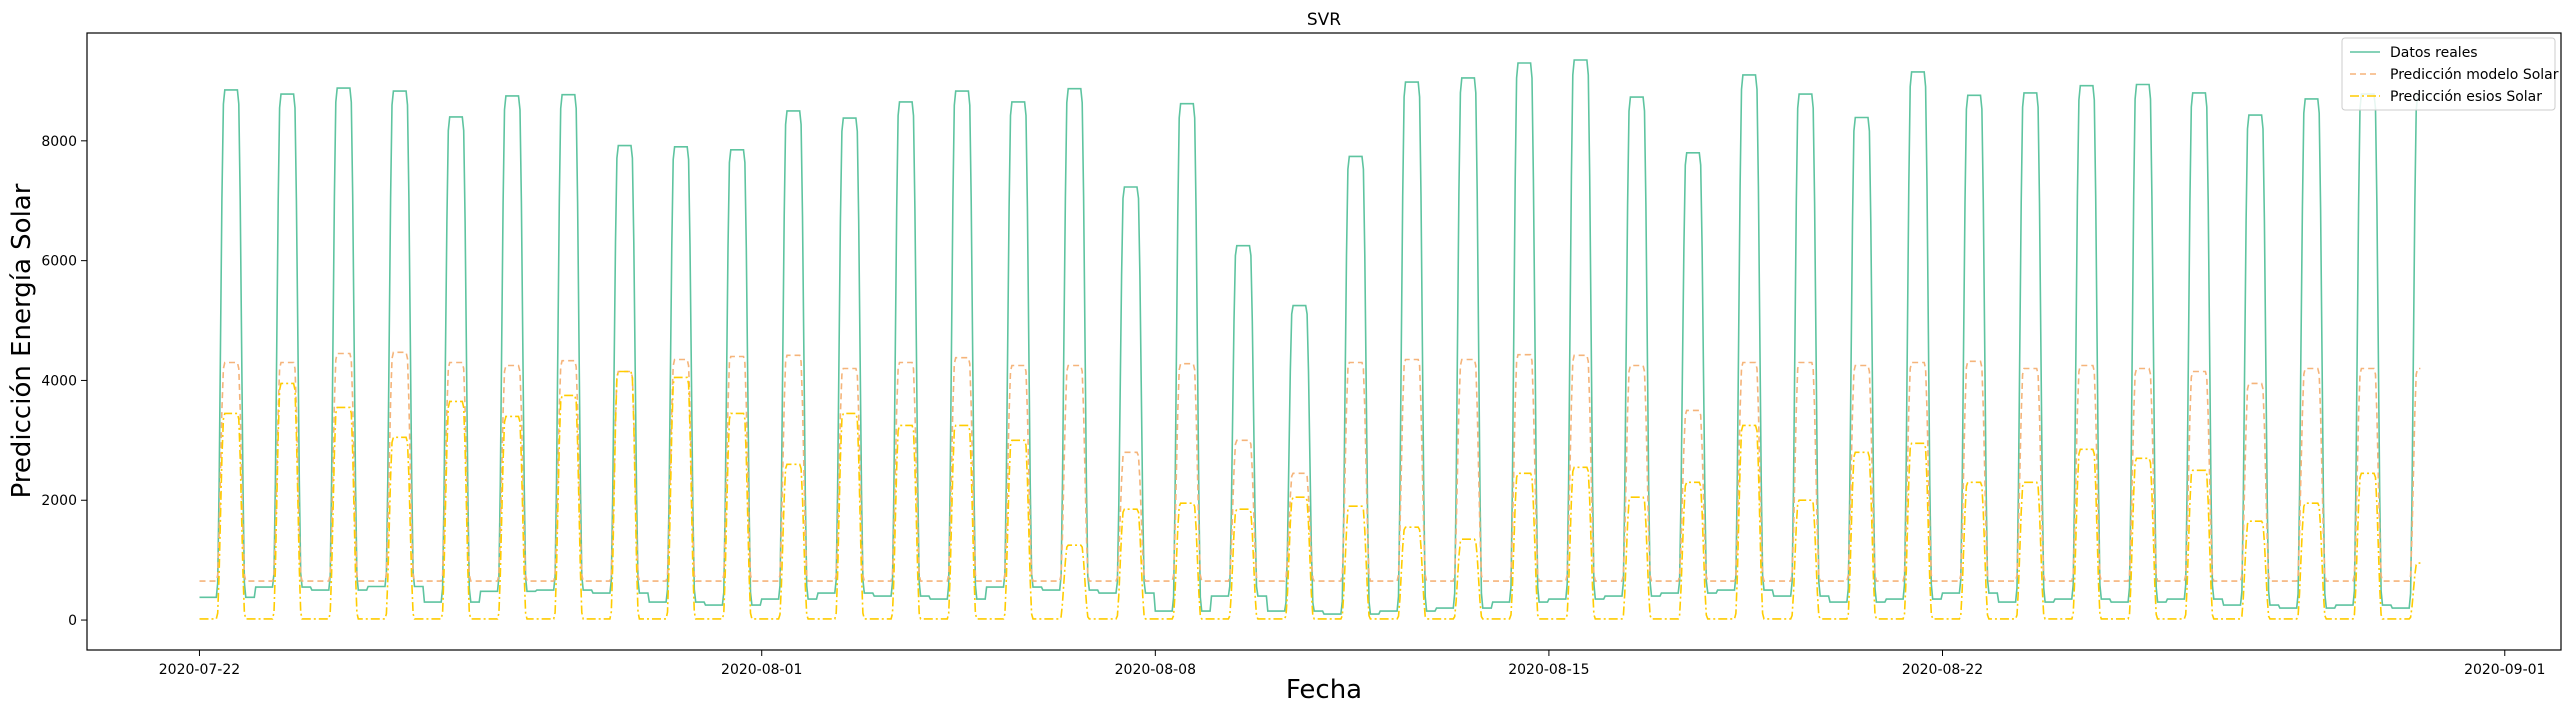  What do you see at coordinates (2466, 97) in the screenshot?
I see `legend-entry: Predicción esios Solar` at bounding box center [2466, 97].